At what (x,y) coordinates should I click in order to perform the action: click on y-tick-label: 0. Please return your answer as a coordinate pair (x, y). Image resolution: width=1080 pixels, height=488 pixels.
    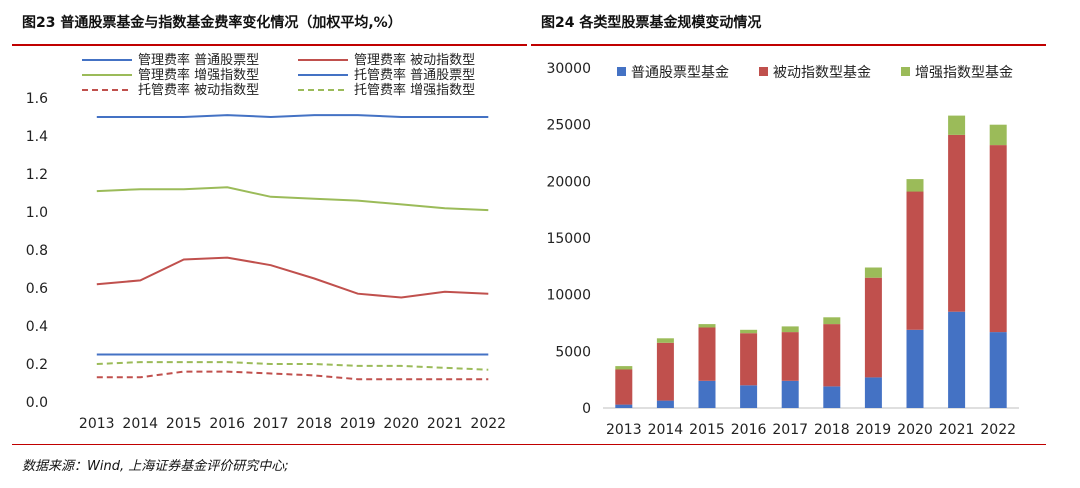
    Looking at the image, I should click on (586, 409).